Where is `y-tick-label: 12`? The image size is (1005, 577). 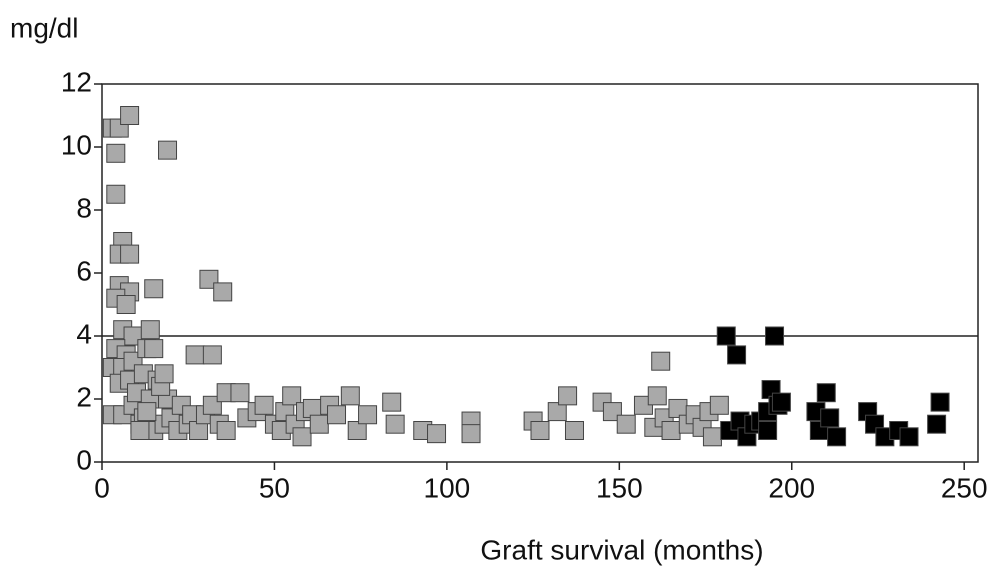
y-tick-label: 12 is located at coordinates (76, 81).